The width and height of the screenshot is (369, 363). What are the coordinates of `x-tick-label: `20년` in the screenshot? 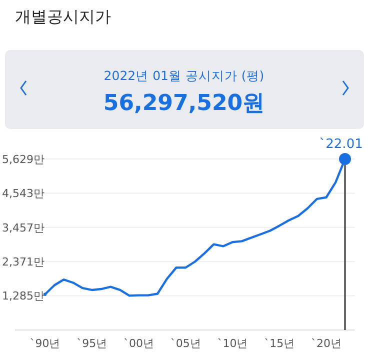 It's located at (326, 343).